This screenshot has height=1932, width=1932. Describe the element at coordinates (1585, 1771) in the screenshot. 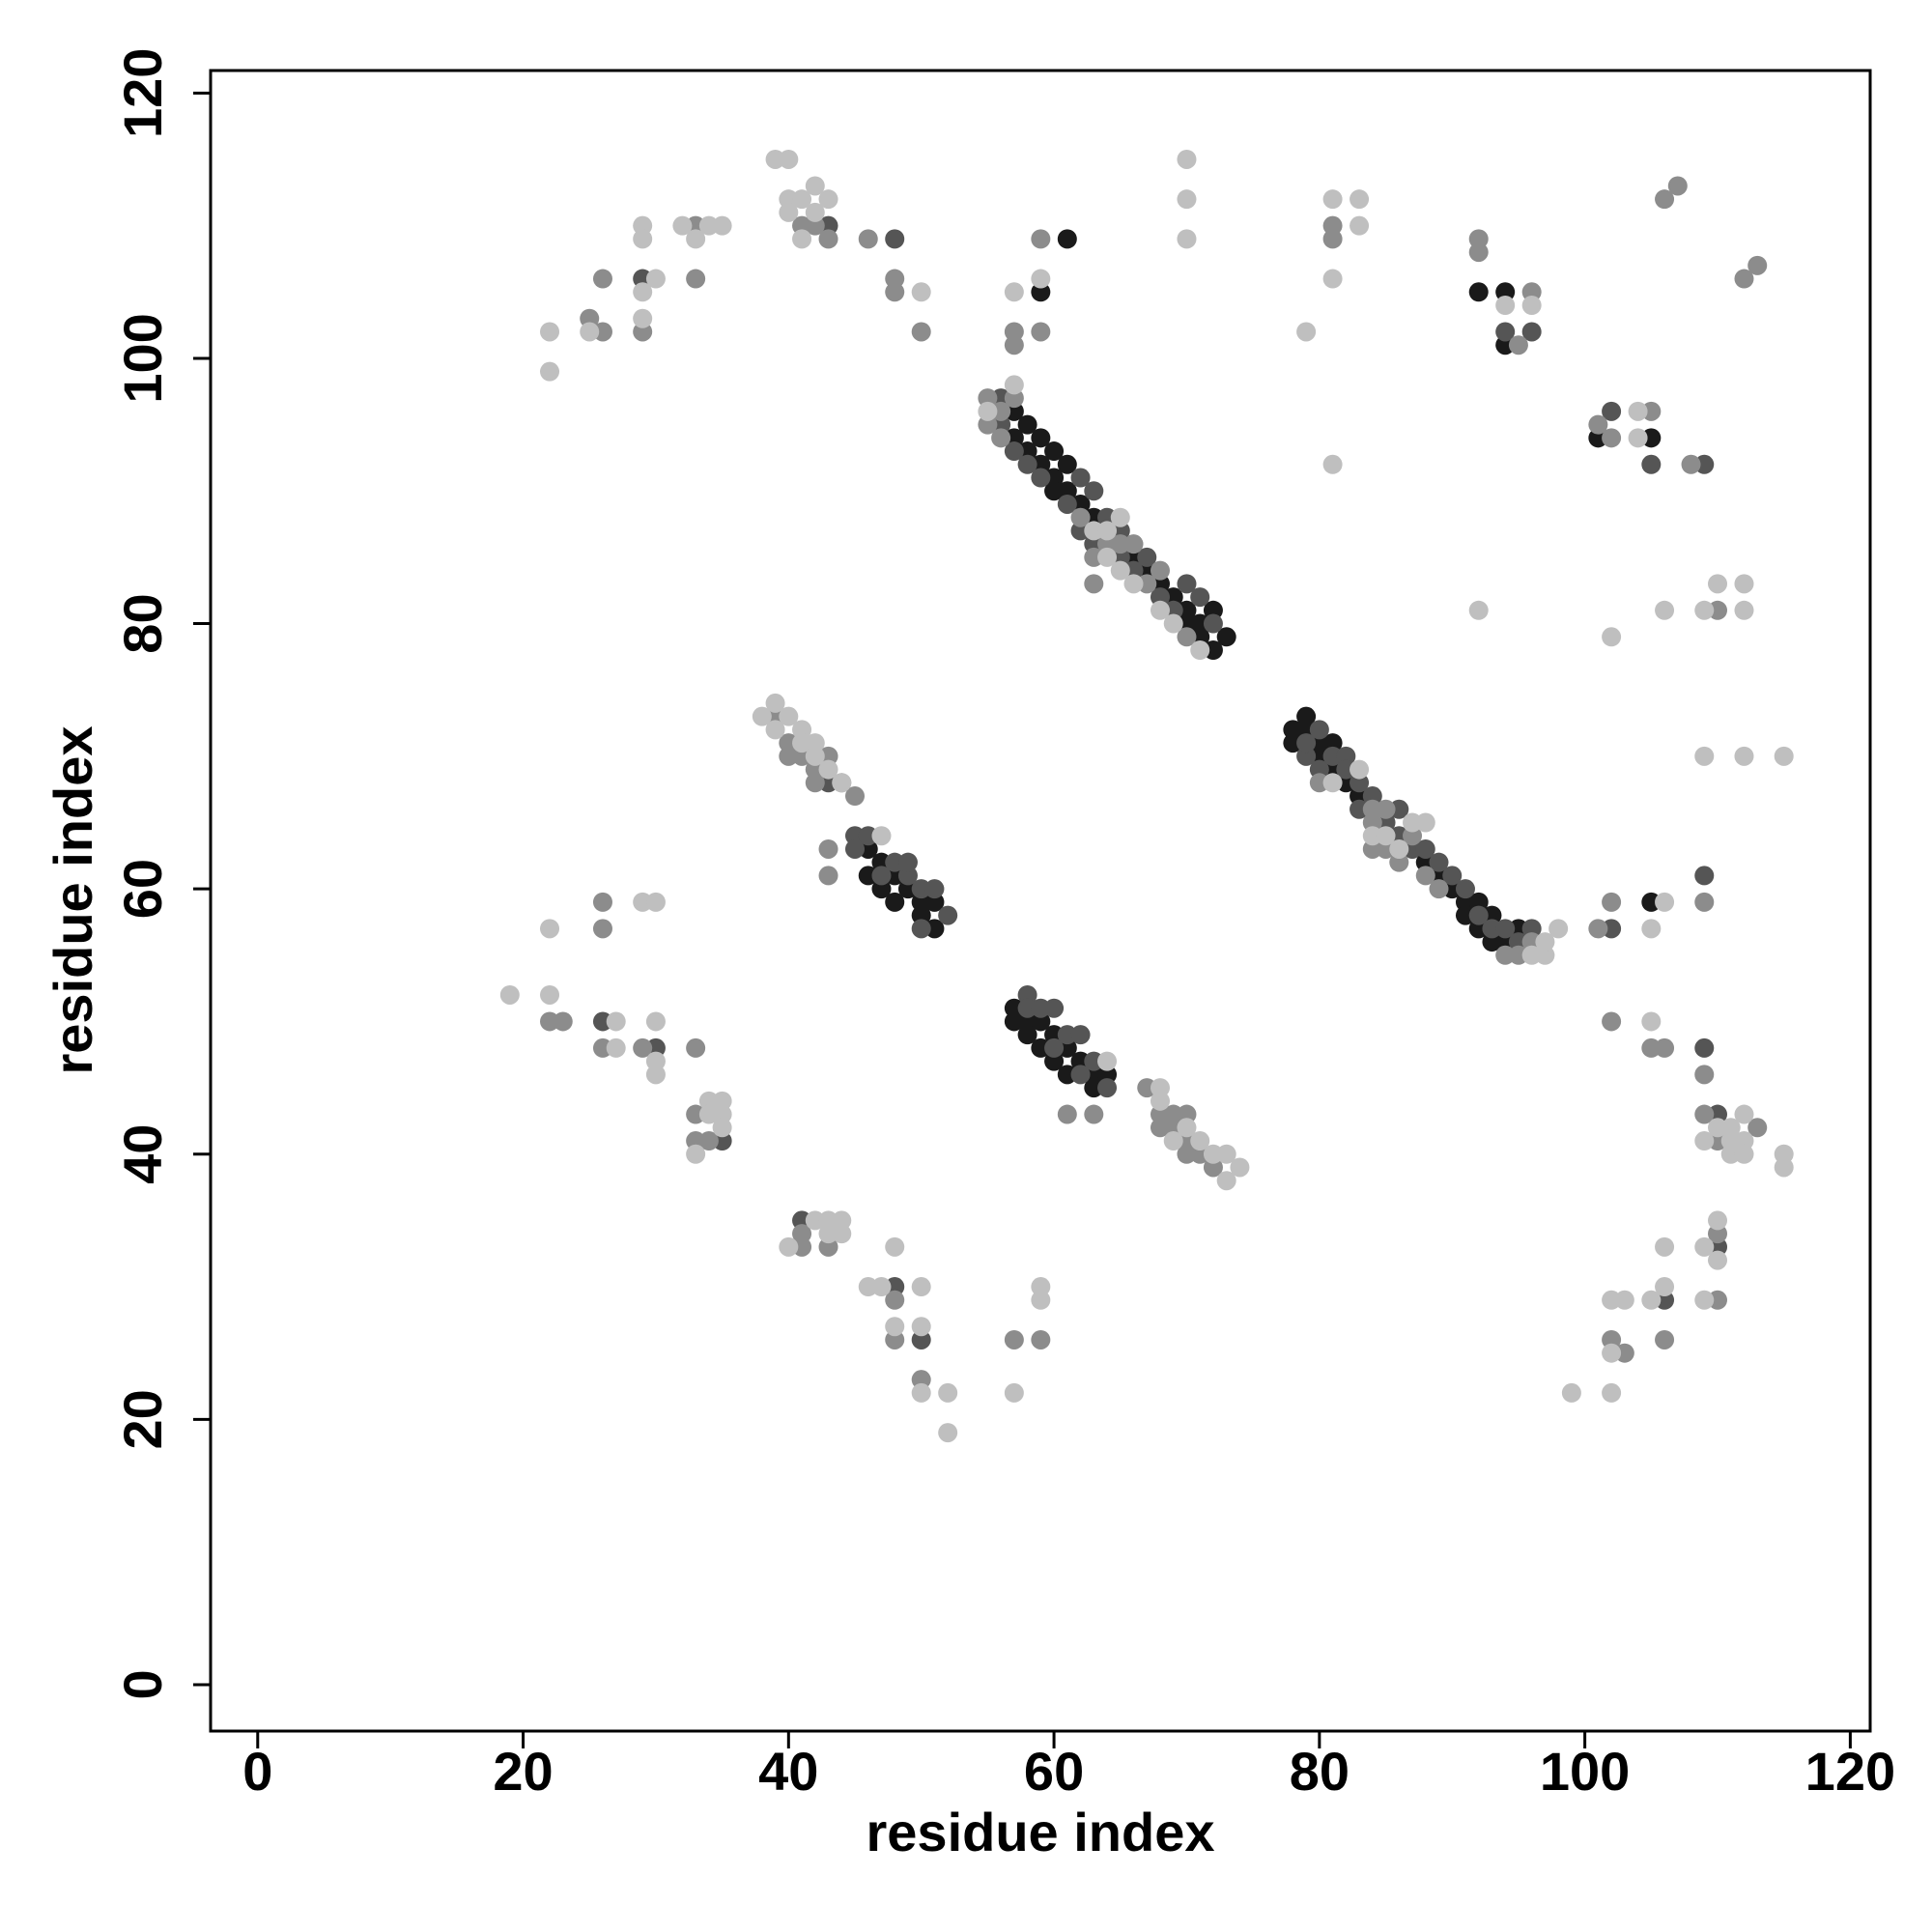

I see `x-tick-label: 100` at that location.